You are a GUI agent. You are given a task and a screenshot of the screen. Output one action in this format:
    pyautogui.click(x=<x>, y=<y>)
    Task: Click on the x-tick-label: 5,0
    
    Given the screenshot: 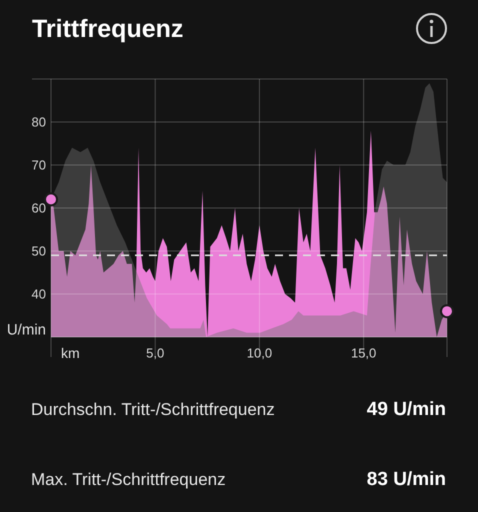 What is the action you would take?
    pyautogui.click(x=155, y=353)
    